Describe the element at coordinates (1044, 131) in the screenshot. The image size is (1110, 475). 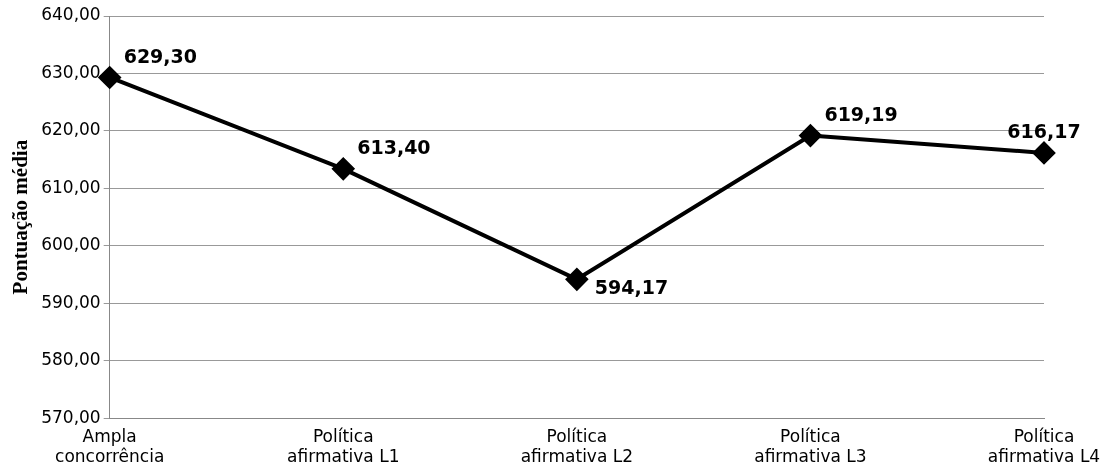
I see `data-label: 616,17` at that location.